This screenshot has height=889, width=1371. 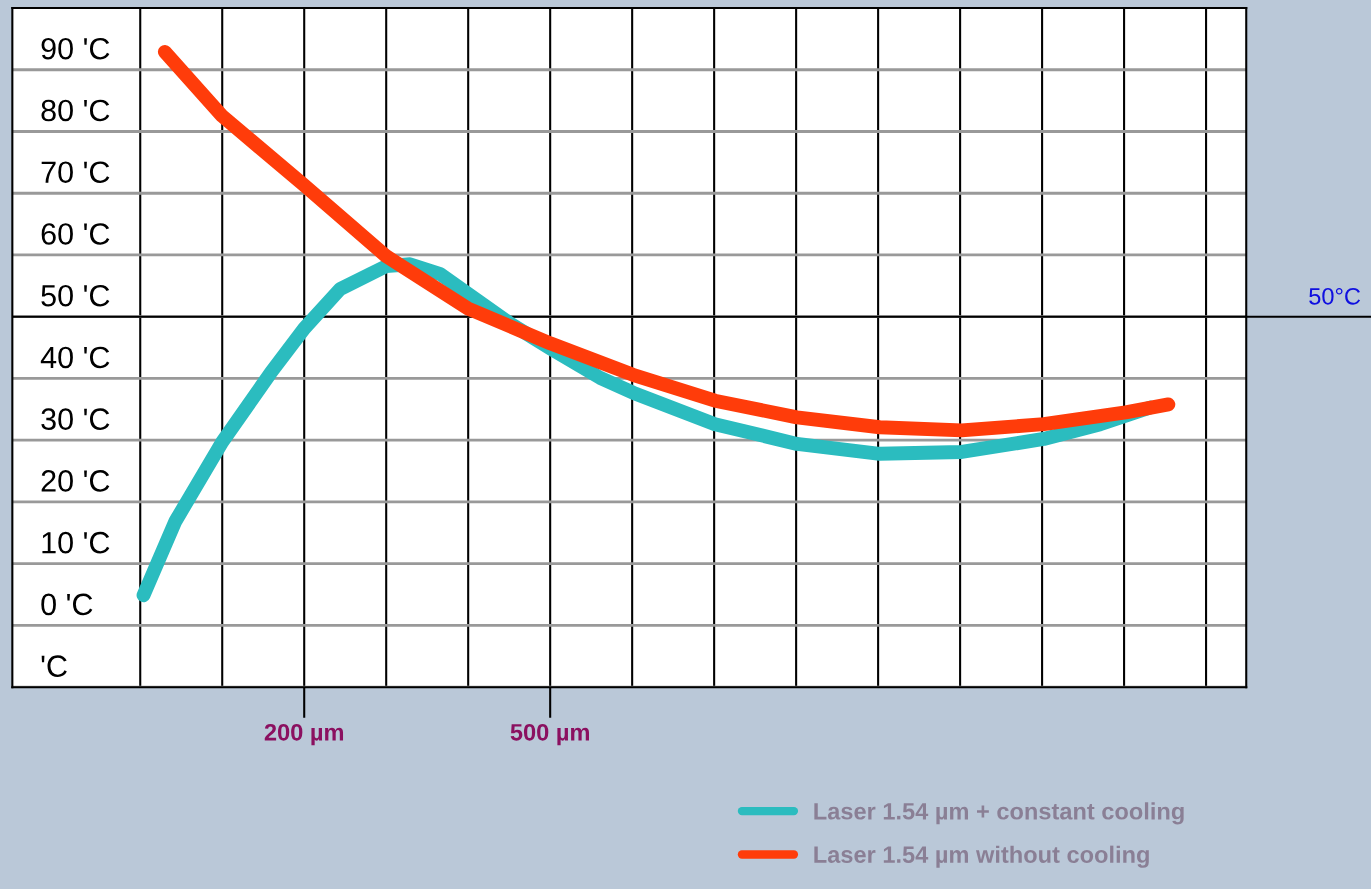 I want to click on y-tick-label: 'C, so click(x=54, y=666).